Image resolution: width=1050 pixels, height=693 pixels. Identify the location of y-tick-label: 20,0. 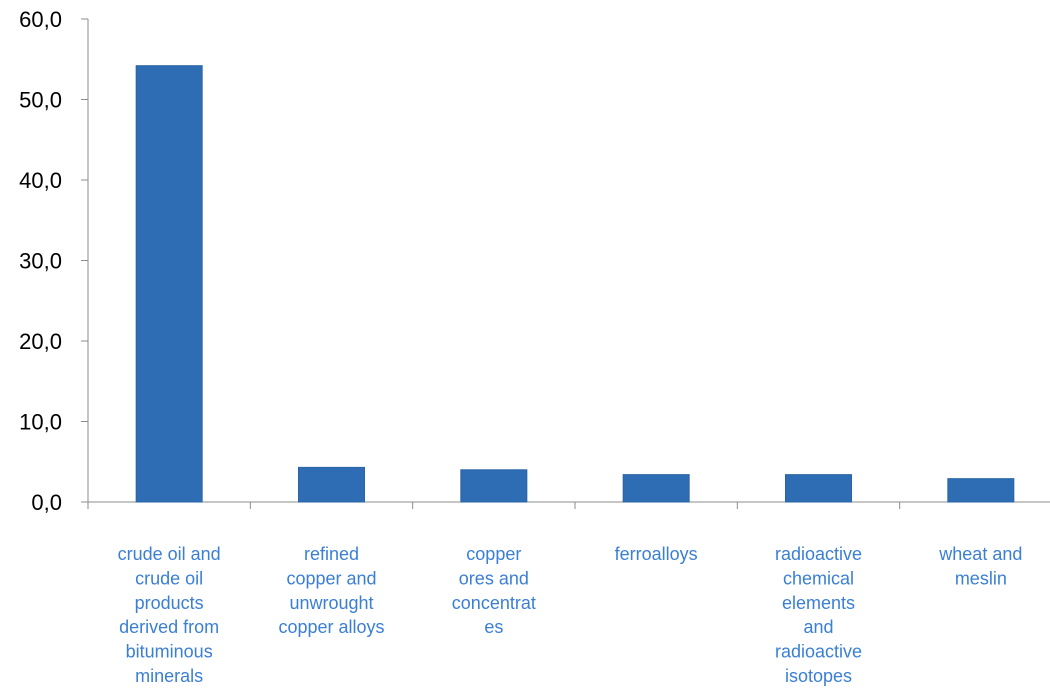
(40, 341).